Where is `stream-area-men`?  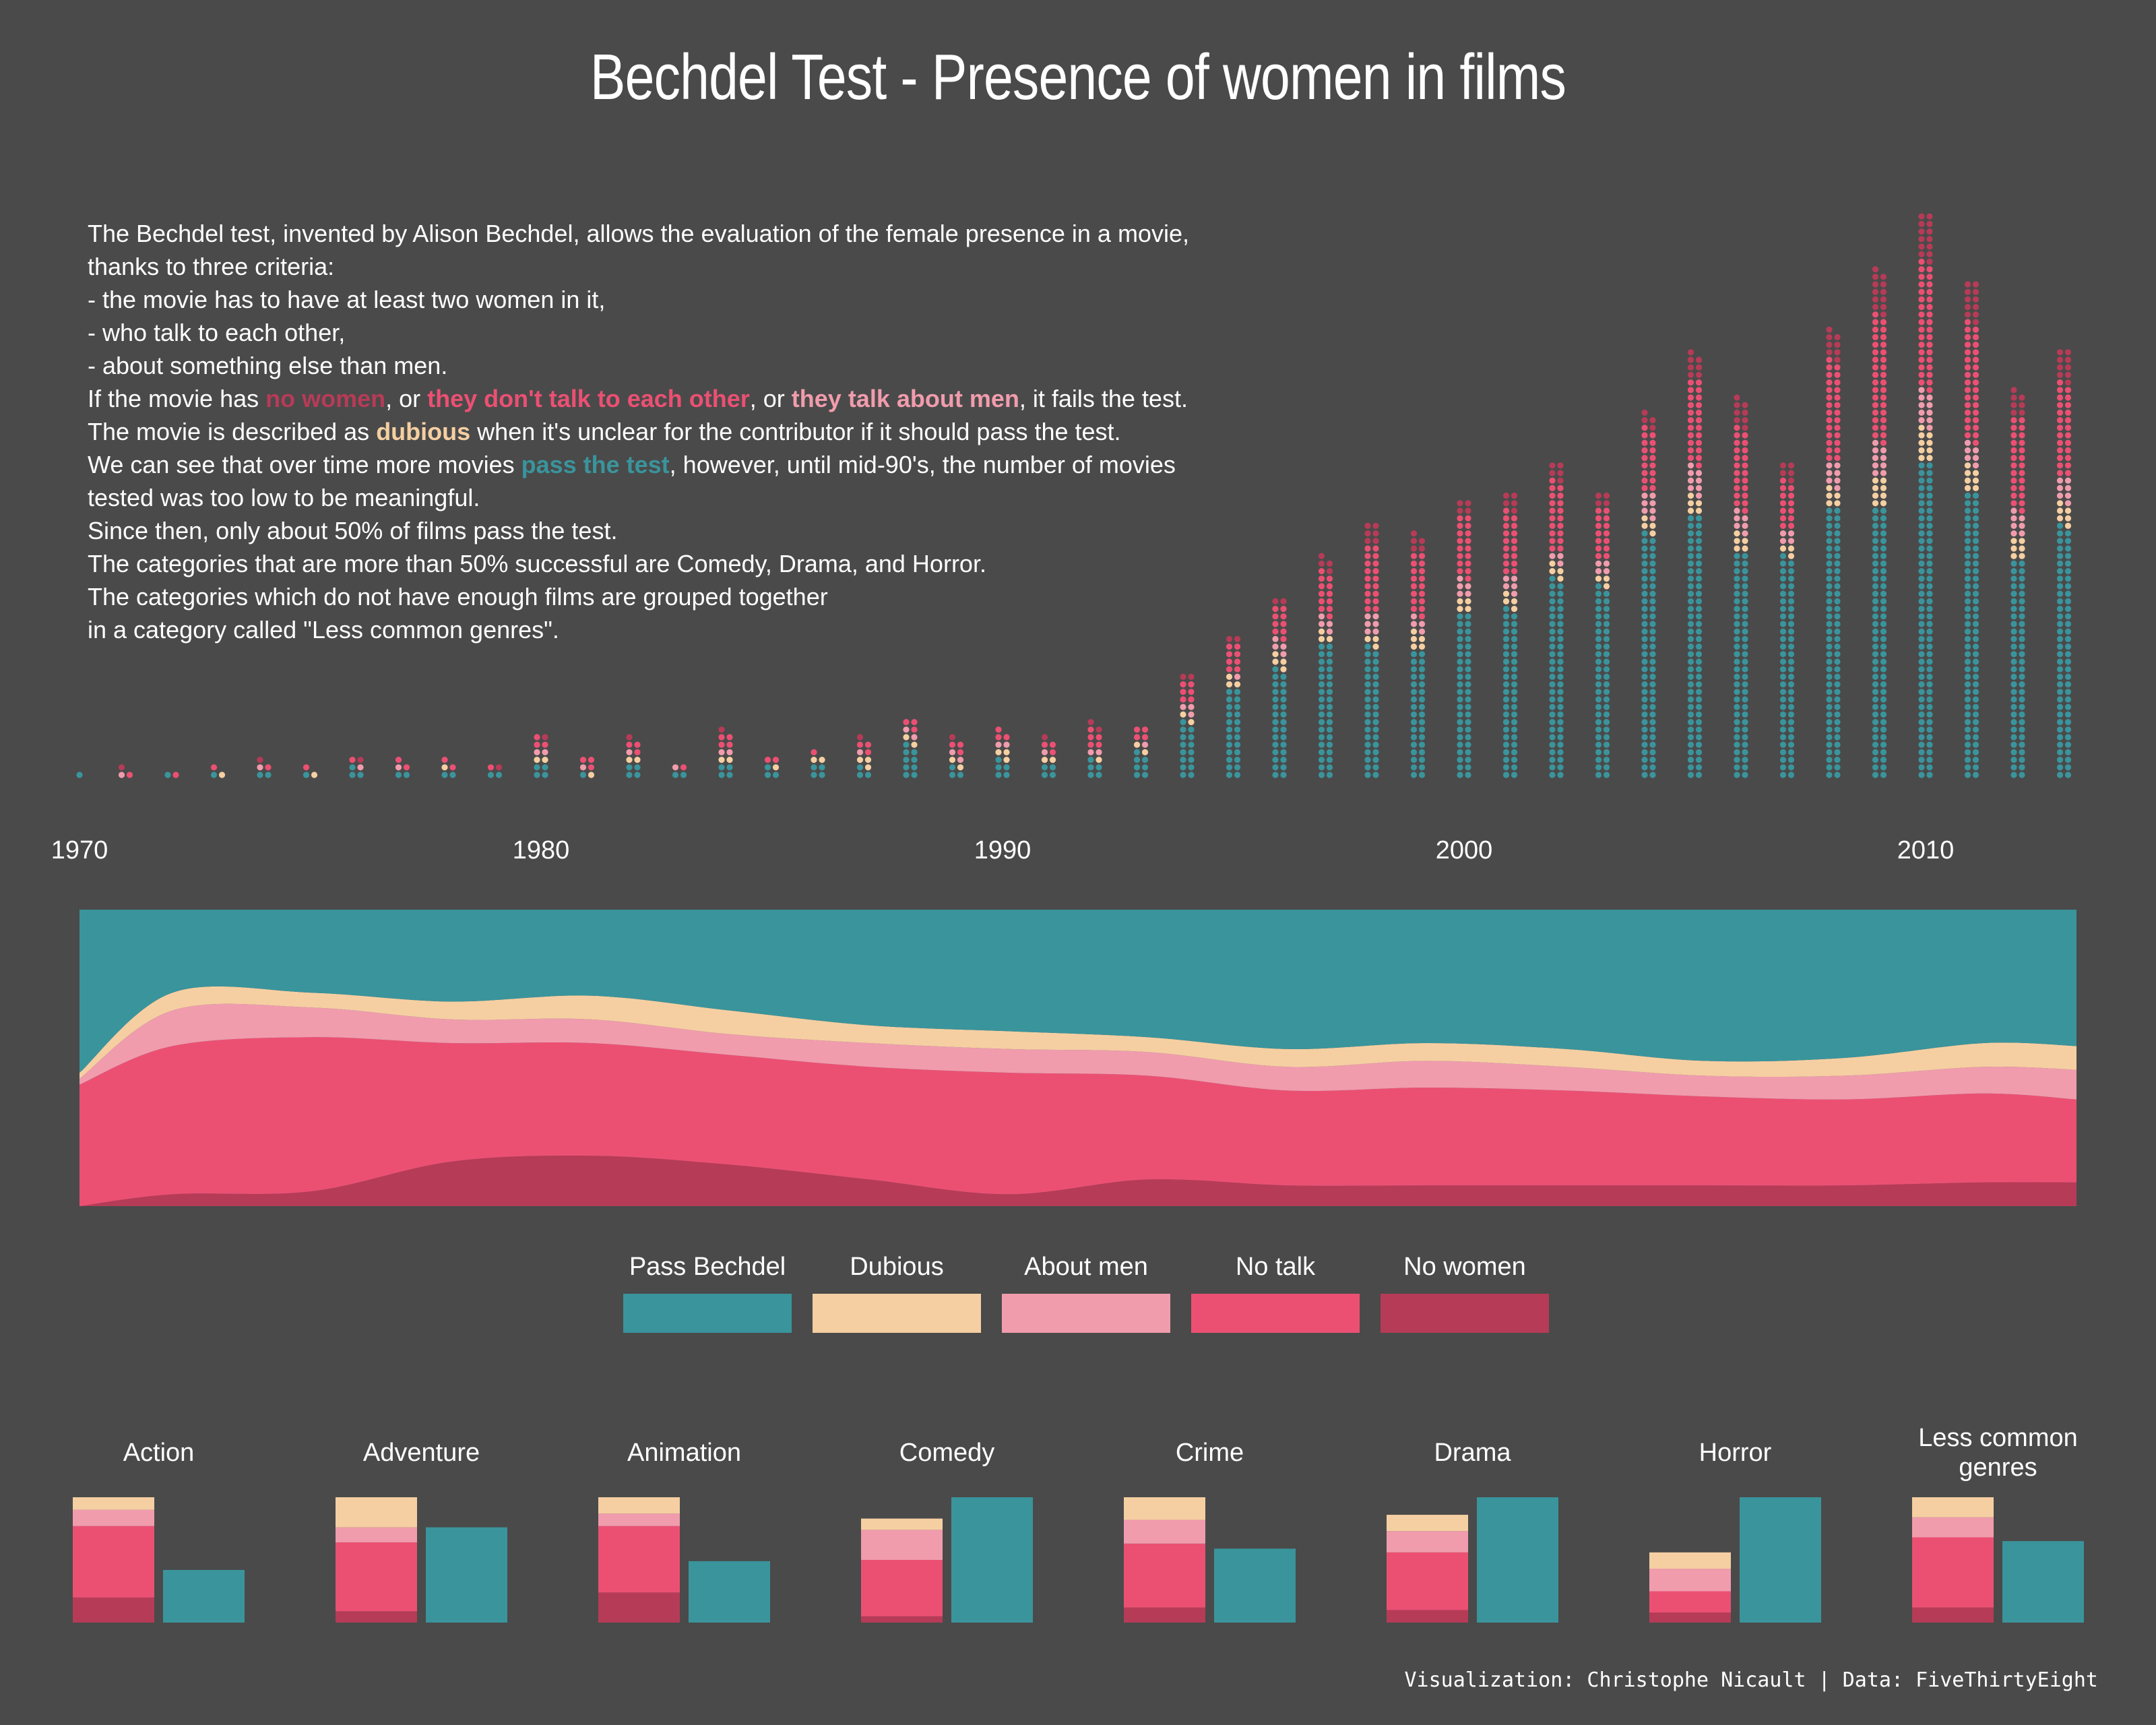
stream-area-men is located at coordinates (1078, 1051).